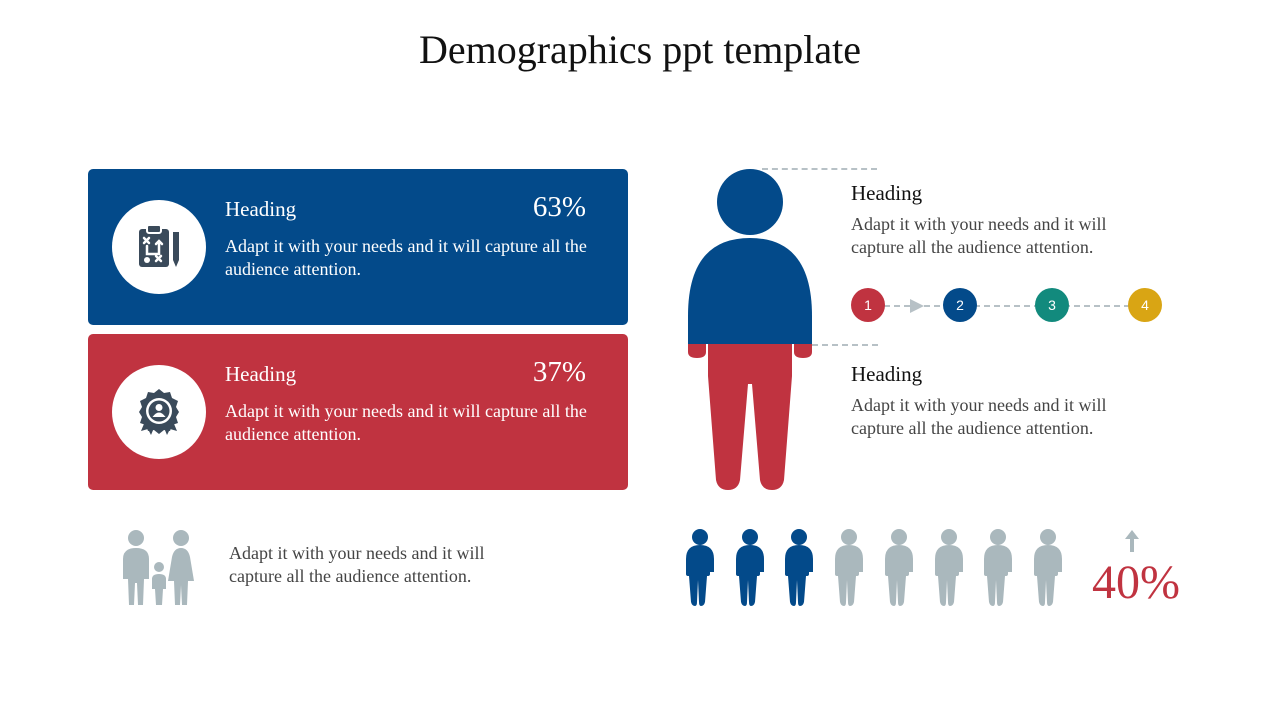 The image size is (1280, 720). I want to click on step-3: 3, so click(1052, 305).